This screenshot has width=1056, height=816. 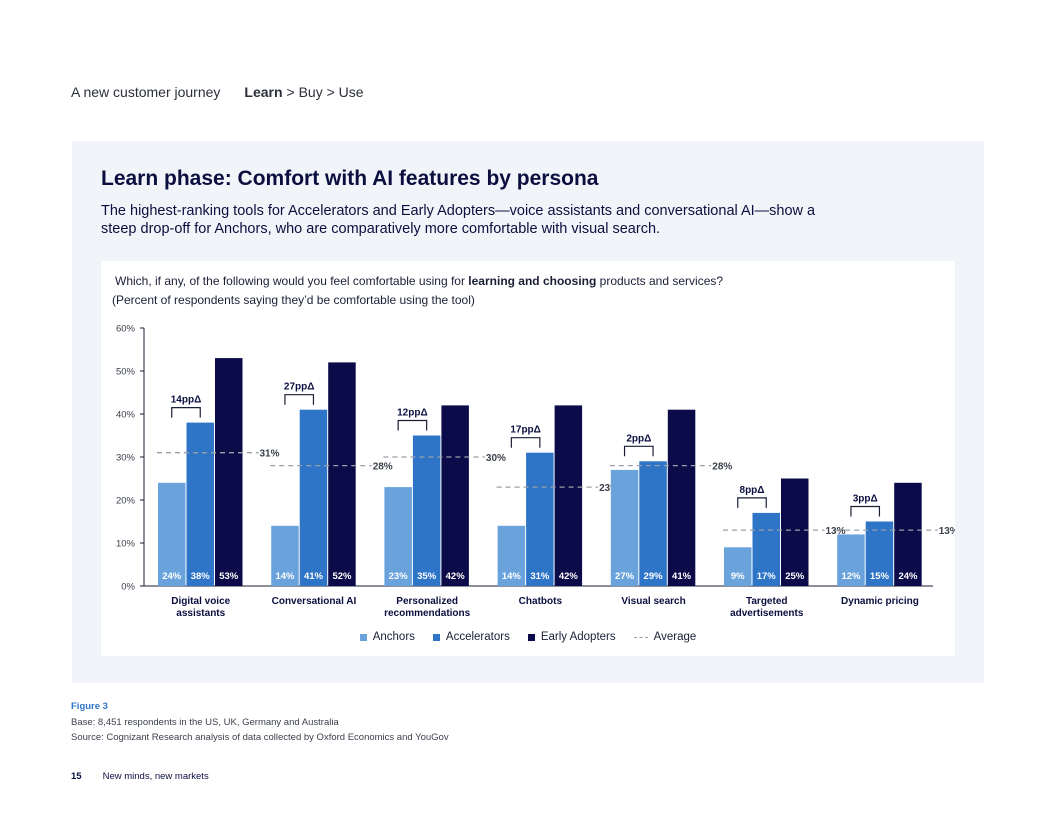 What do you see at coordinates (477, 637) in the screenshot?
I see `legend-label-accelerators: Accelerators` at bounding box center [477, 637].